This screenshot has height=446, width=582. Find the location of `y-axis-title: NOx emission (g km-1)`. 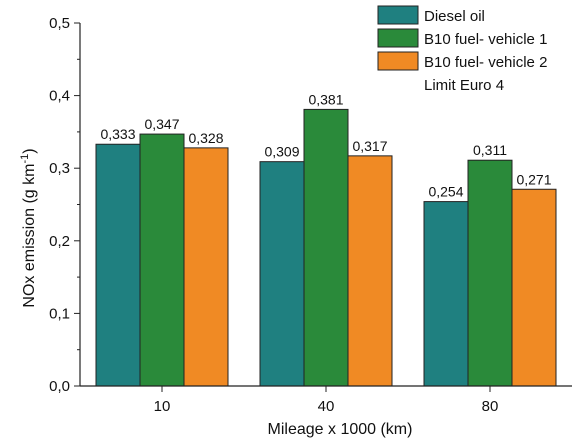

y-axis-title: NOx emission (g km-1) is located at coordinates (28, 227).